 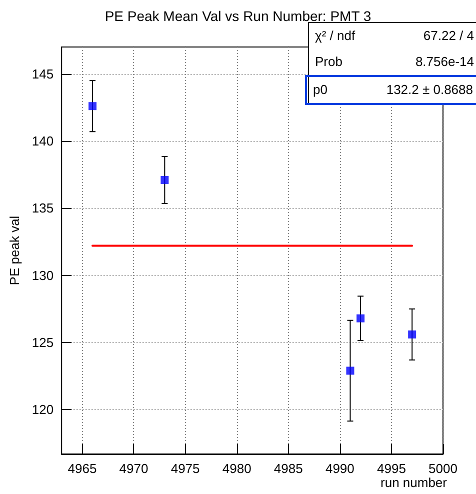 I want to click on x-tick-label: 4985, so click(x=288, y=468).